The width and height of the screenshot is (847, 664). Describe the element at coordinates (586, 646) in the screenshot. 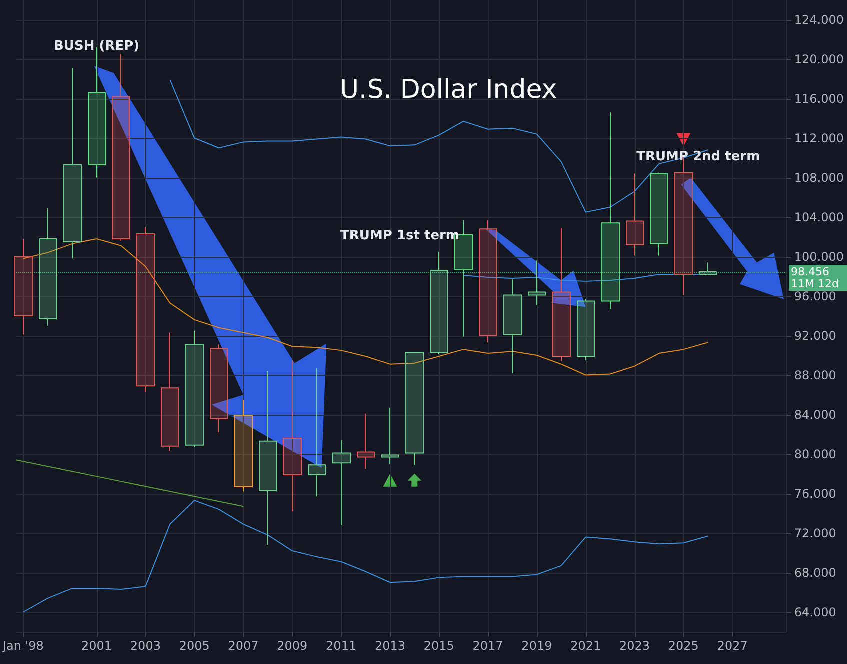

I see `x-tick-label: 2021` at that location.